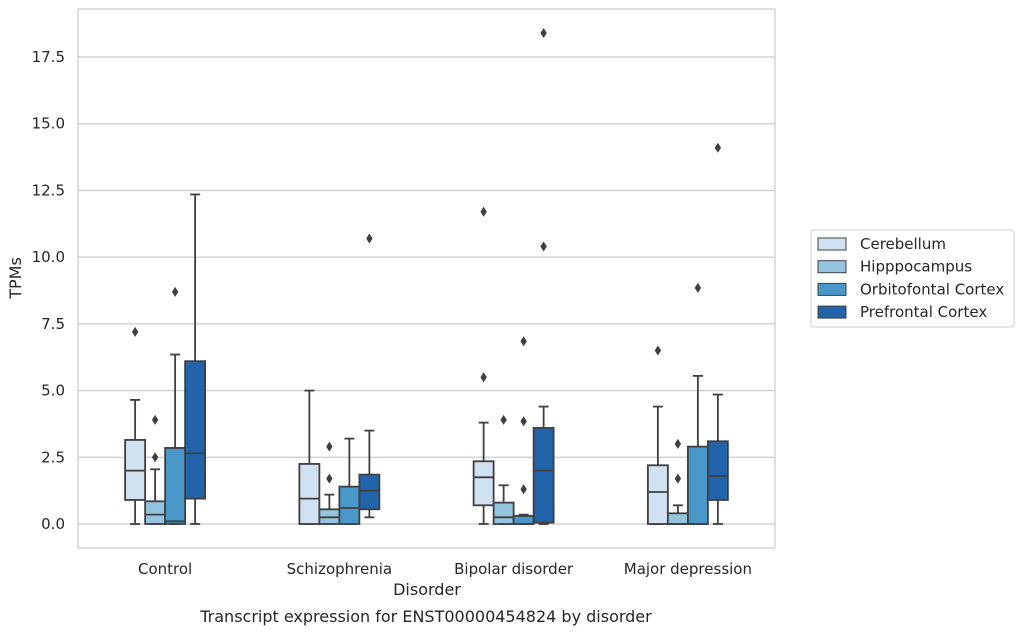  What do you see at coordinates (53, 524) in the screenshot?
I see `y-tick-label: 0.0` at bounding box center [53, 524].